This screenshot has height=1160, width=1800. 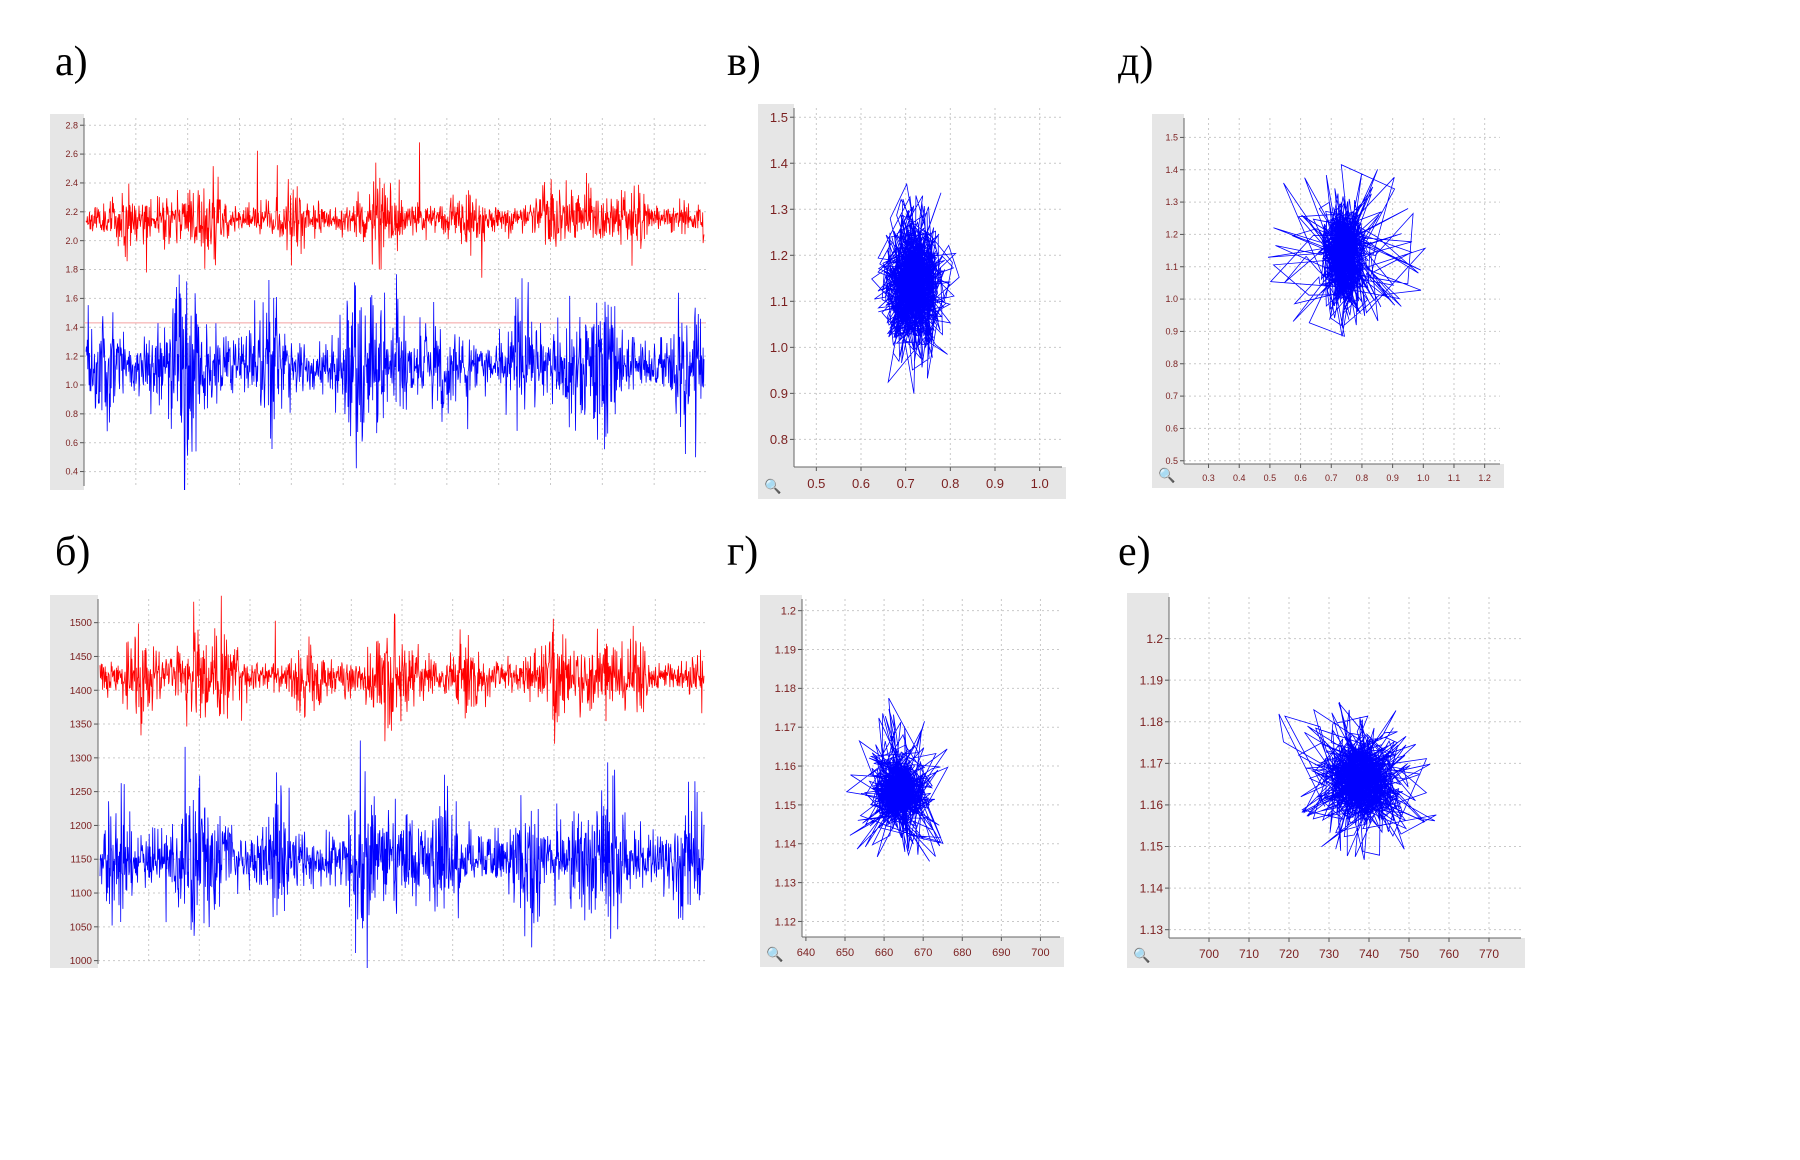 What do you see at coordinates (1134, 552) in the screenshot?
I see `panel-label-e: е)` at bounding box center [1134, 552].